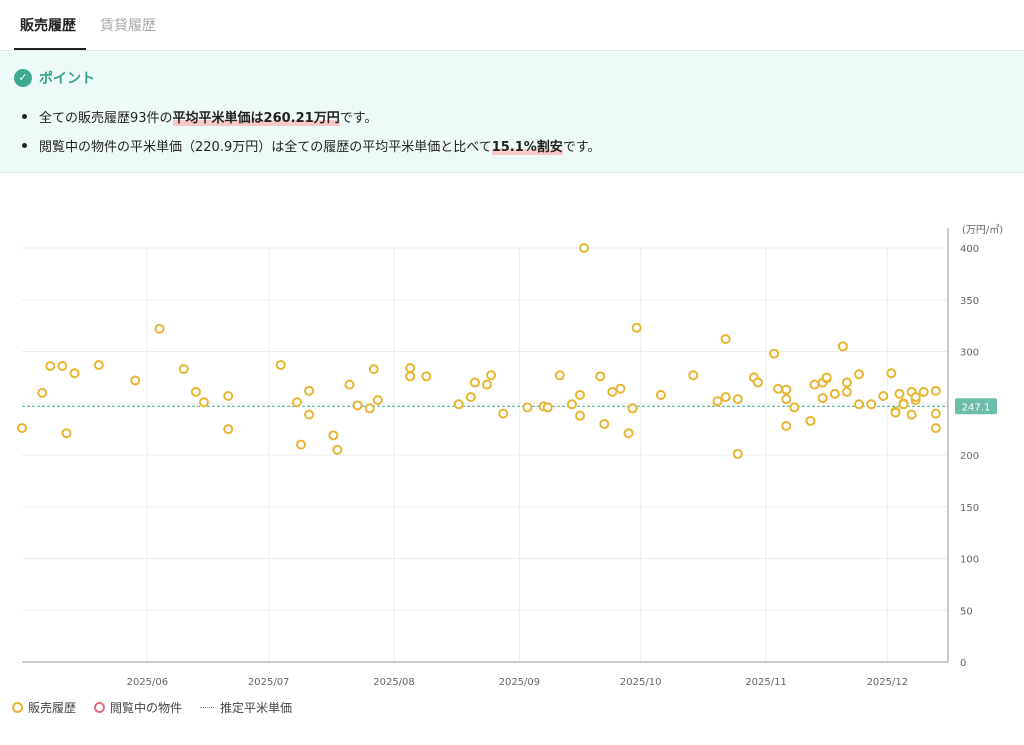  What do you see at coordinates (527, 147) in the screenshot?
I see `point-highlight: 15.1%割安` at bounding box center [527, 147].